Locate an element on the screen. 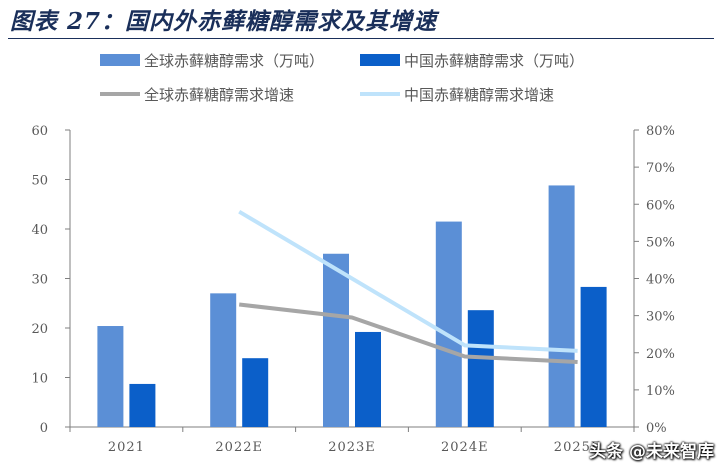 Image resolution: width=720 pixels, height=466 pixels. right-axis-tick-label: 10% is located at coordinates (660, 391).